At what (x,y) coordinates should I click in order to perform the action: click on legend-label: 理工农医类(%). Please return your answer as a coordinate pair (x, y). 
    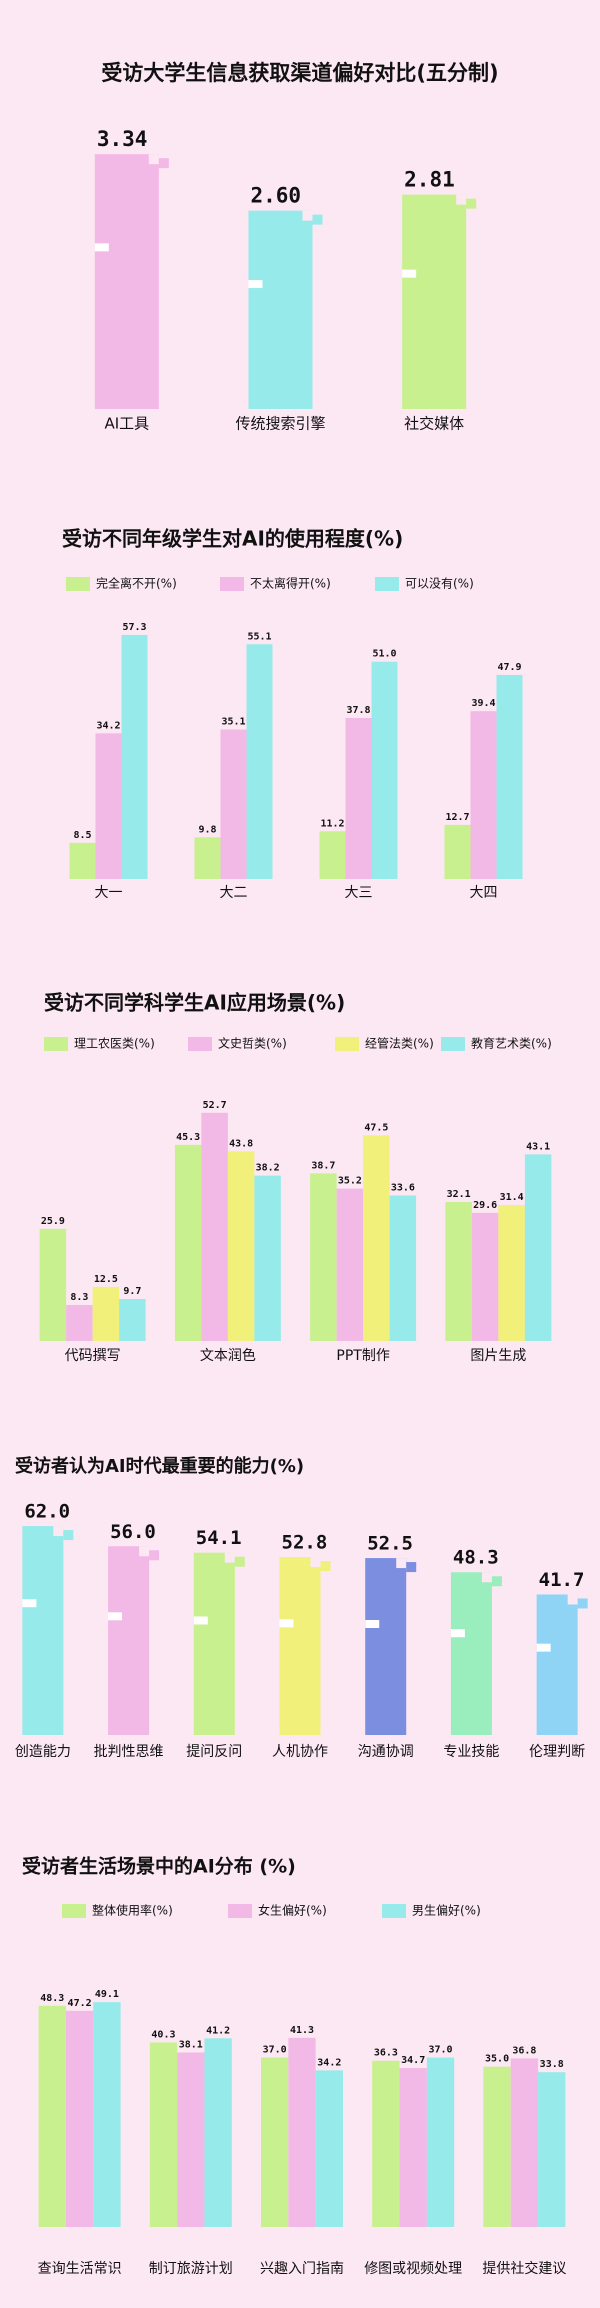
    Looking at the image, I should click on (114, 1044).